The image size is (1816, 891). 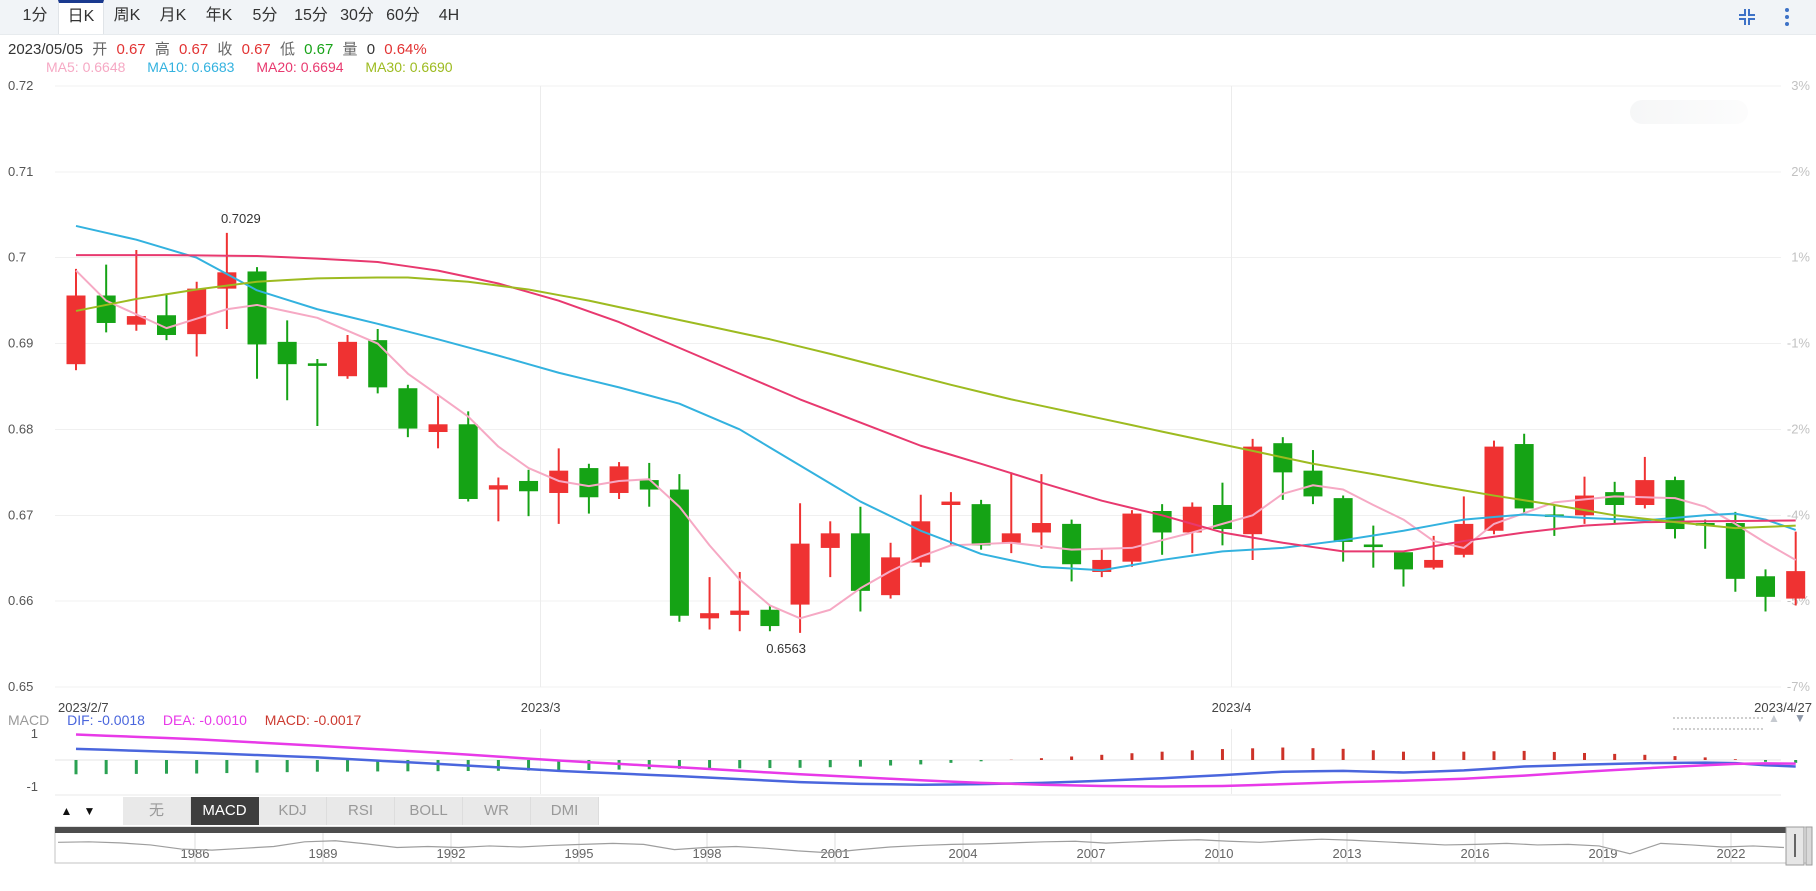 I want to click on percent-axis-label: -7%, so click(x=1799, y=686).